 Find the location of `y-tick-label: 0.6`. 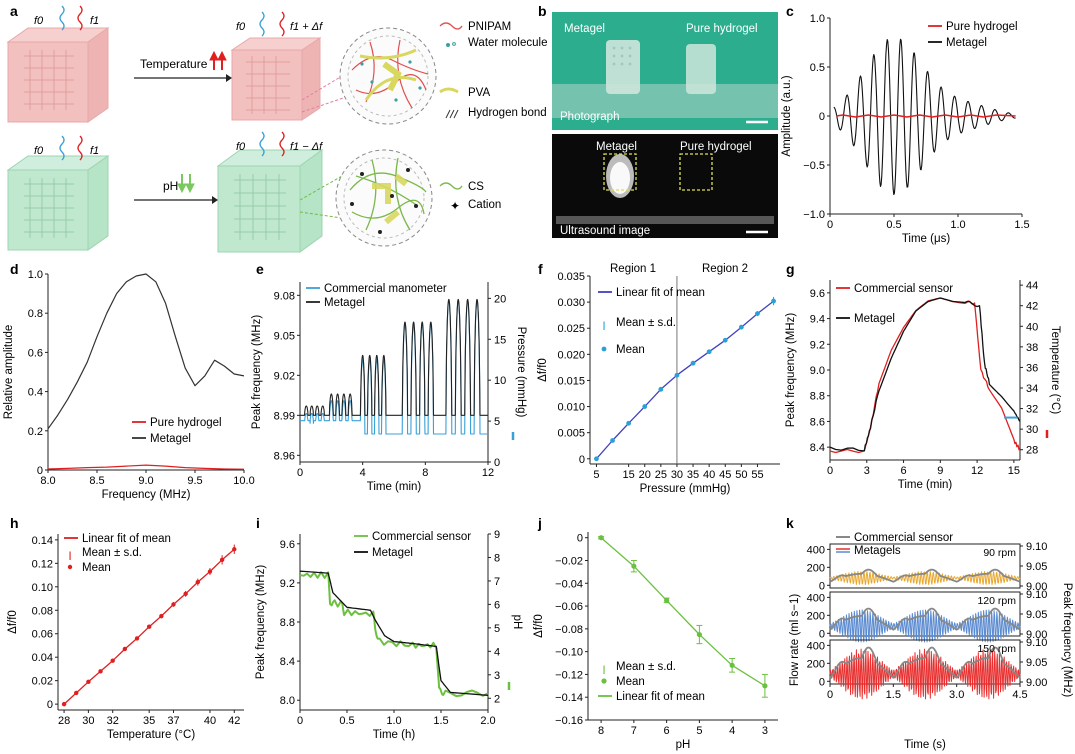

y-tick-label: 0.6 is located at coordinates (35, 353).